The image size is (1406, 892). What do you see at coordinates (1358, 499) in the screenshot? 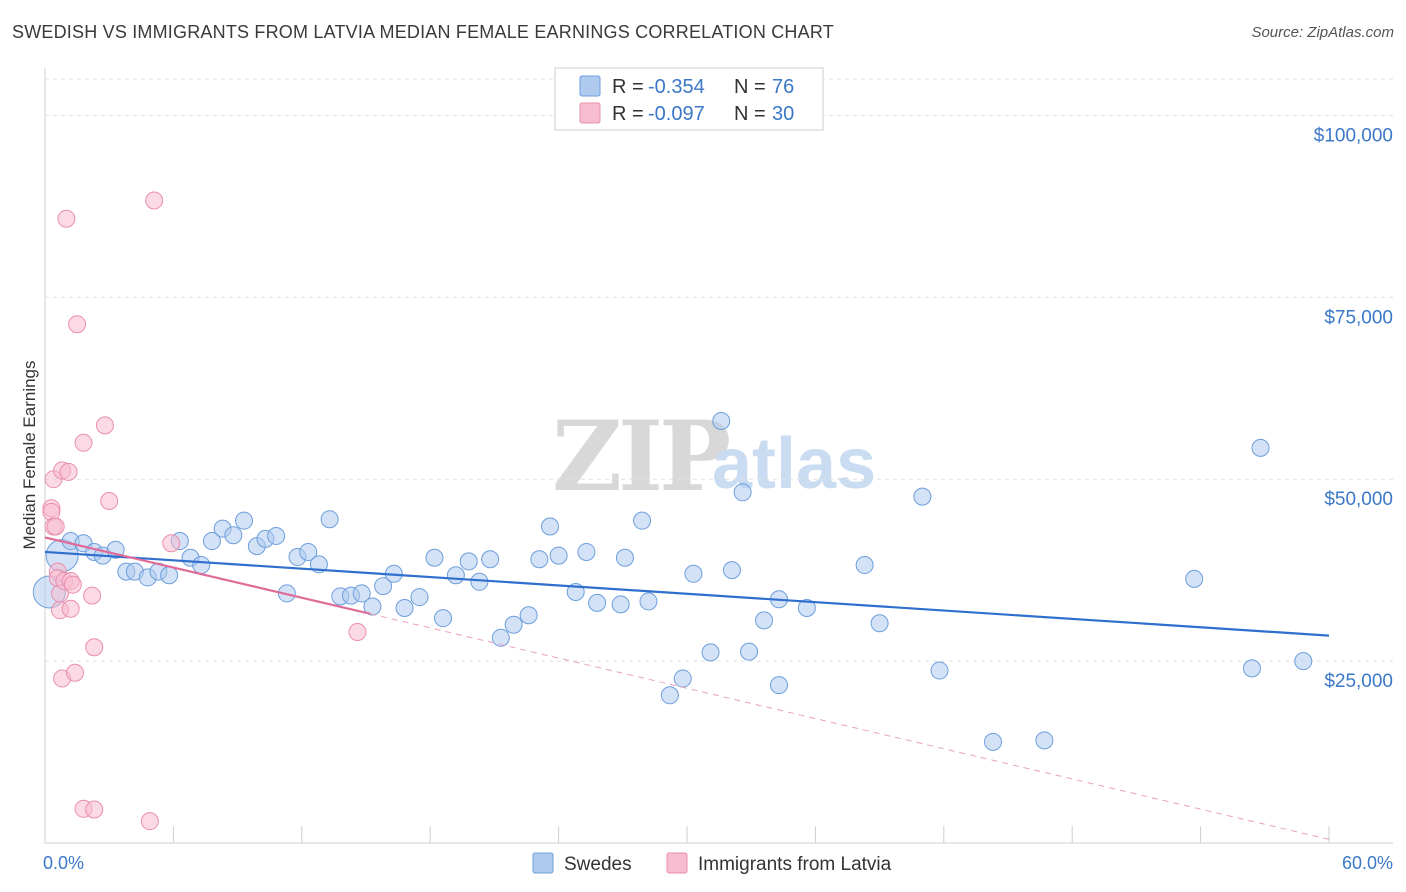
I see `y-tick-label: $50,000` at bounding box center [1358, 499].